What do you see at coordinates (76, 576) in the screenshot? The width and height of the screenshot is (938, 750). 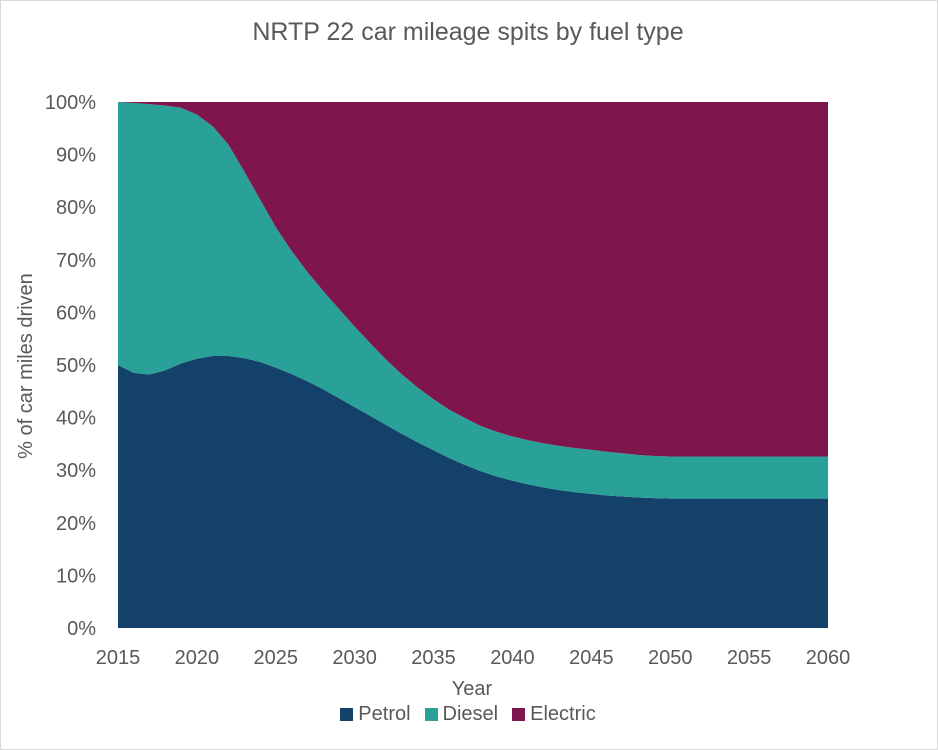 I see `y-tick-label: 10%` at bounding box center [76, 576].